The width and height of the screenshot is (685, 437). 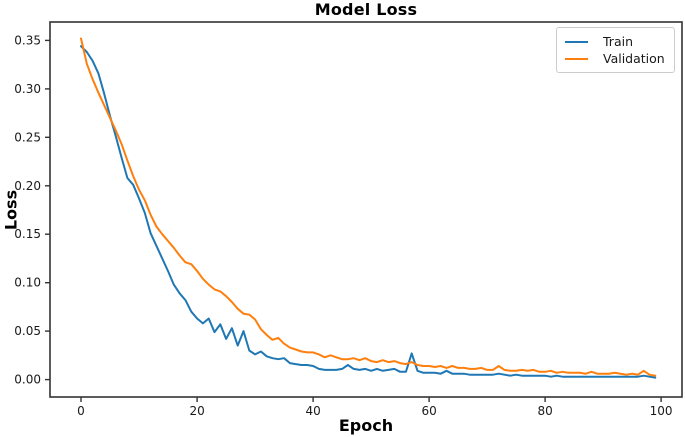 I want to click on legend-label-validation: Validation, so click(x=634, y=58).